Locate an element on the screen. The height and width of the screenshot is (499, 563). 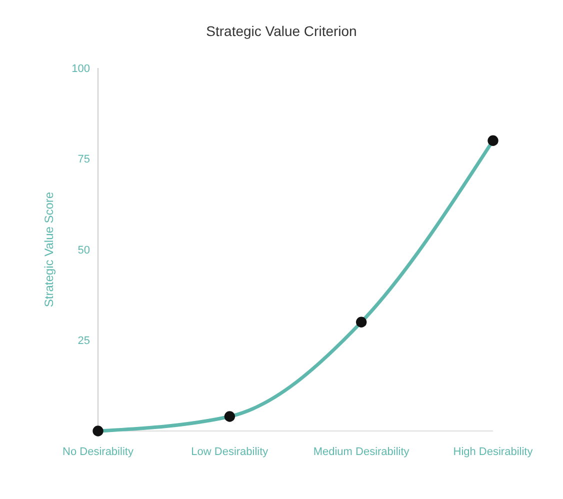
x-tick-label: High Desirability is located at coordinates (493, 452).